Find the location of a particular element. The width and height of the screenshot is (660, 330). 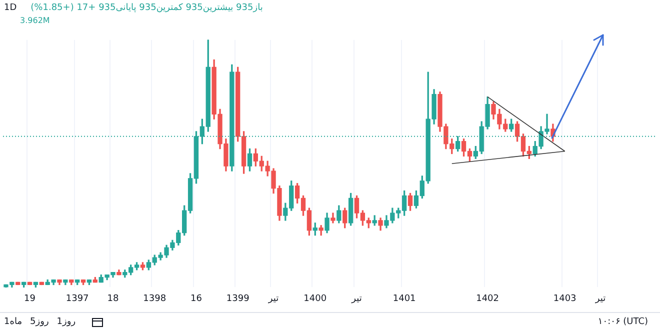

x-tick-label: 1398 is located at coordinates (154, 299).